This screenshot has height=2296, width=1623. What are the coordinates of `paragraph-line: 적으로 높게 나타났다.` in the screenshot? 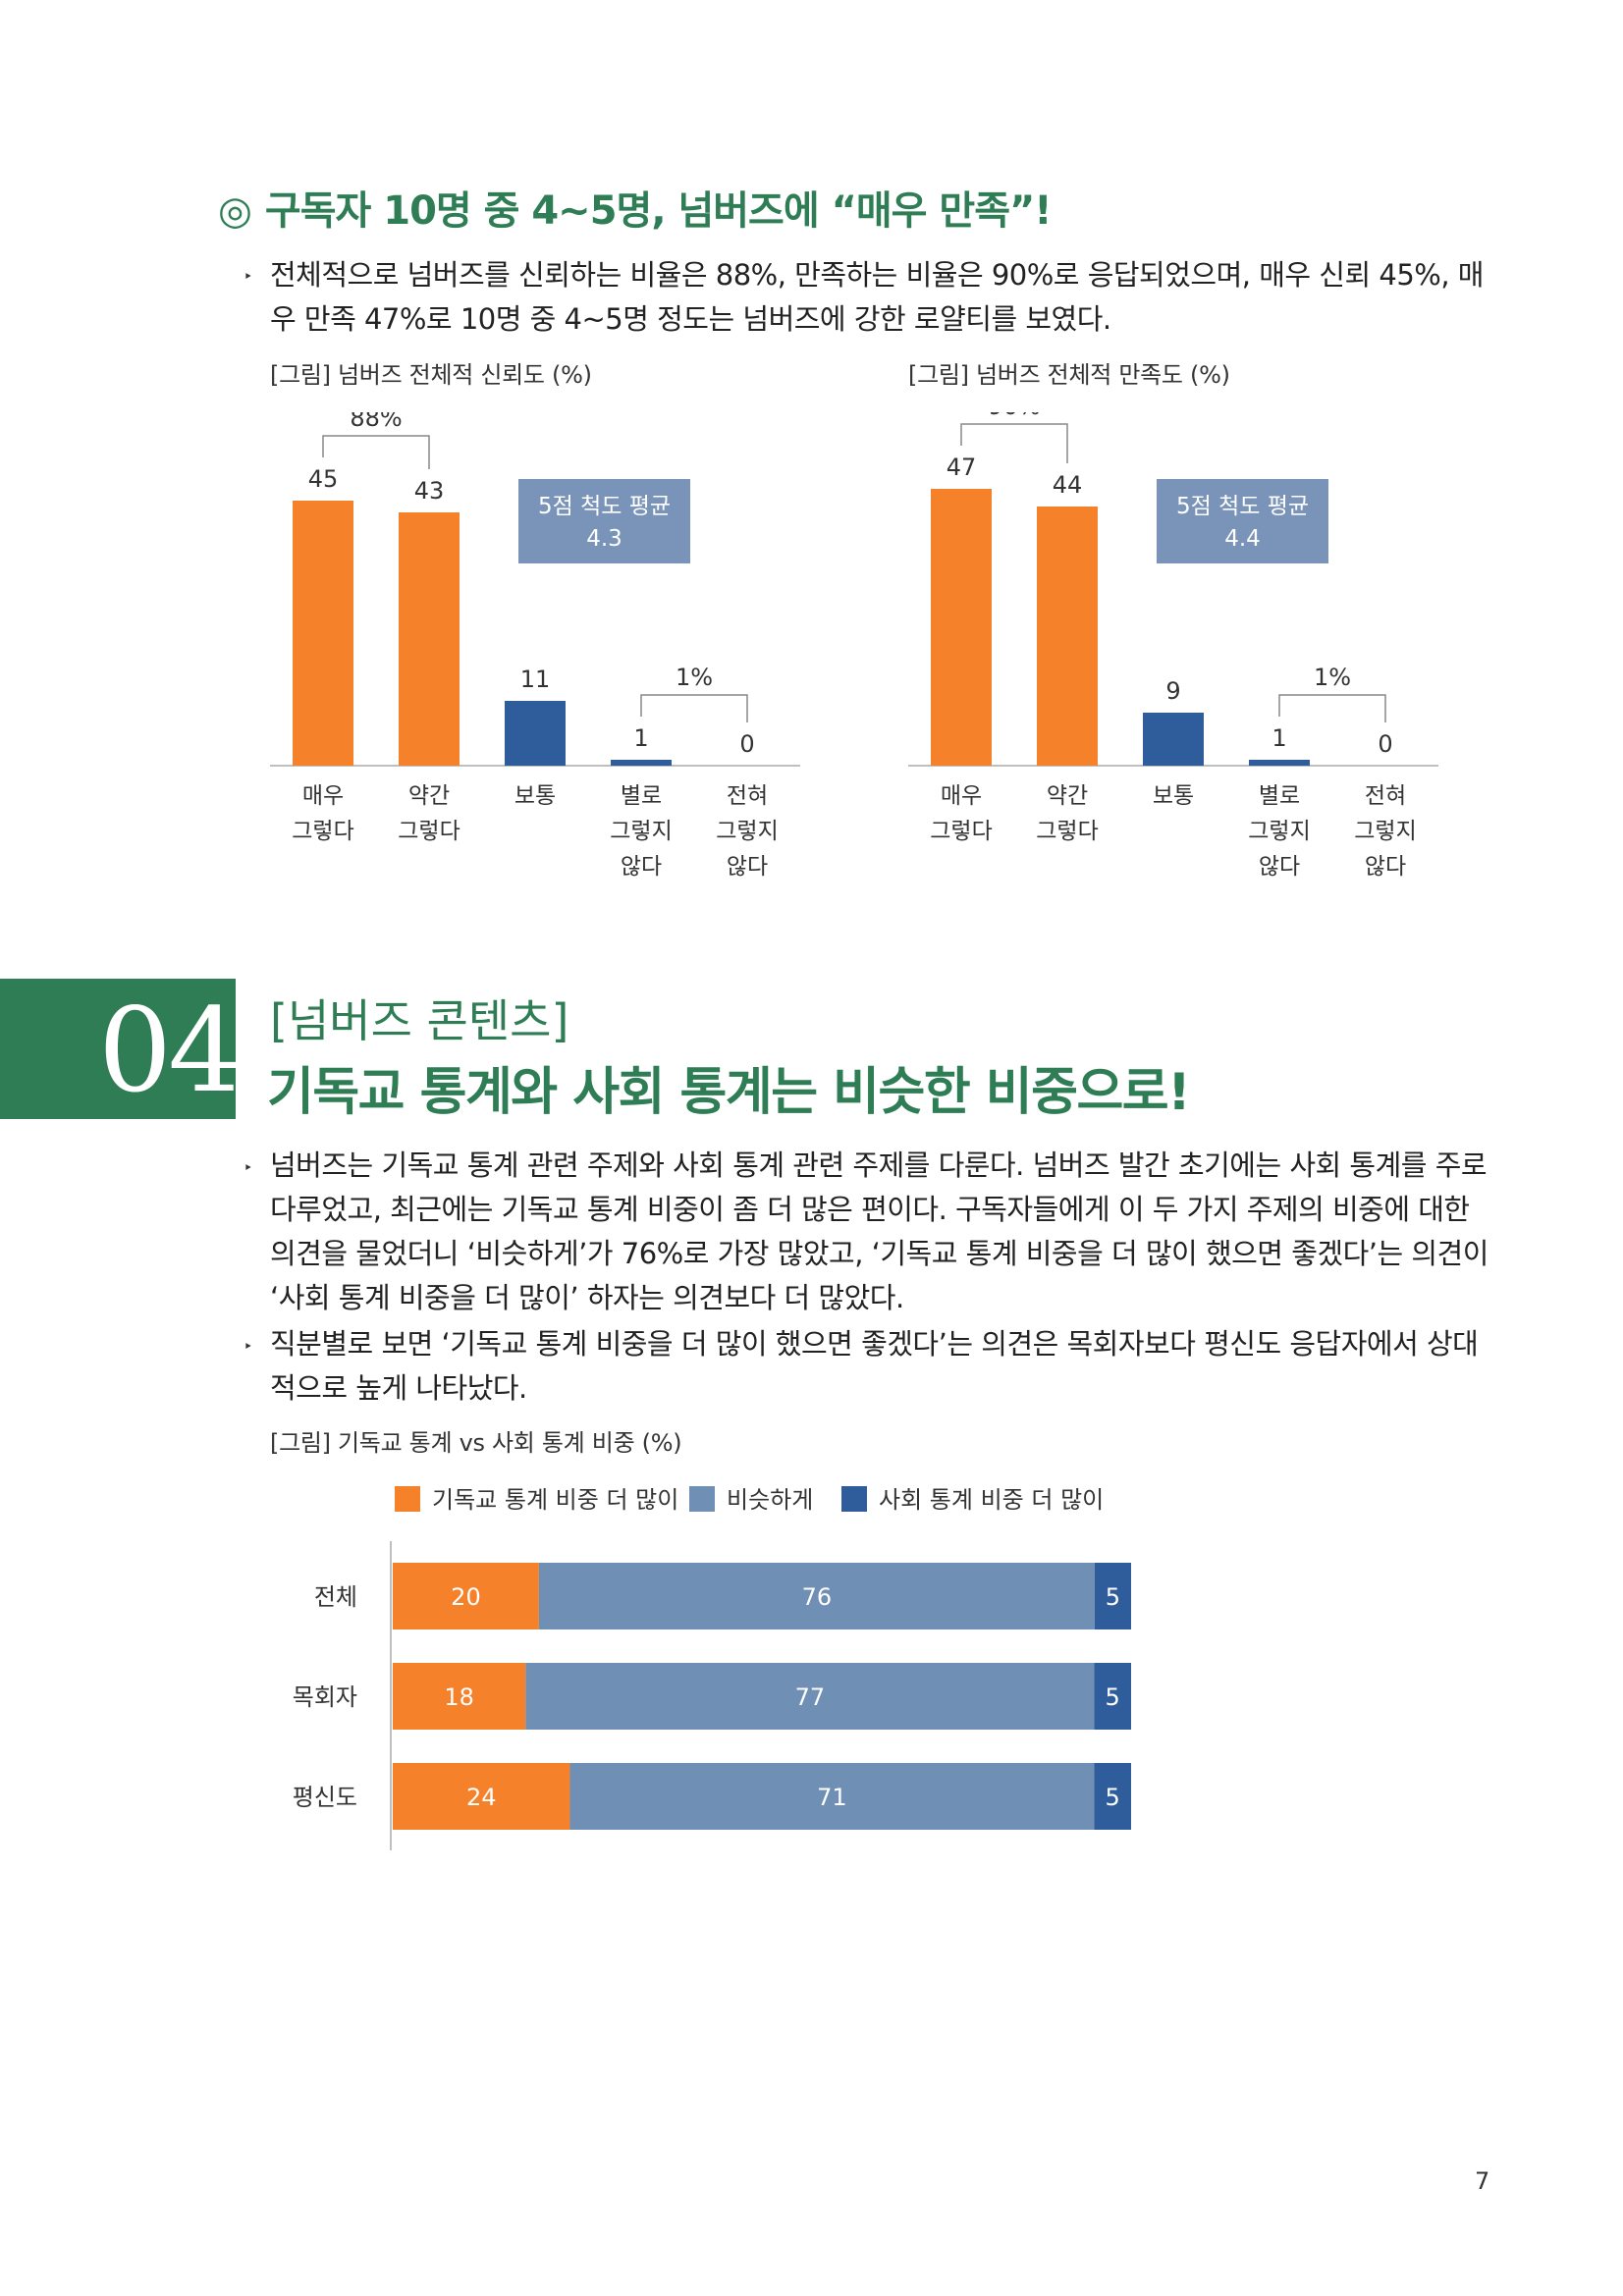 It's located at (399, 1388).